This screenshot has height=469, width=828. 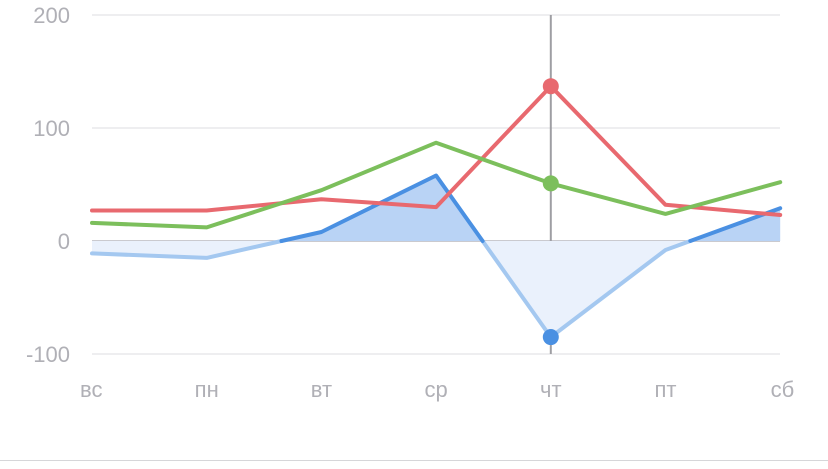 I want to click on x-tick-label: вт, so click(x=321, y=389).